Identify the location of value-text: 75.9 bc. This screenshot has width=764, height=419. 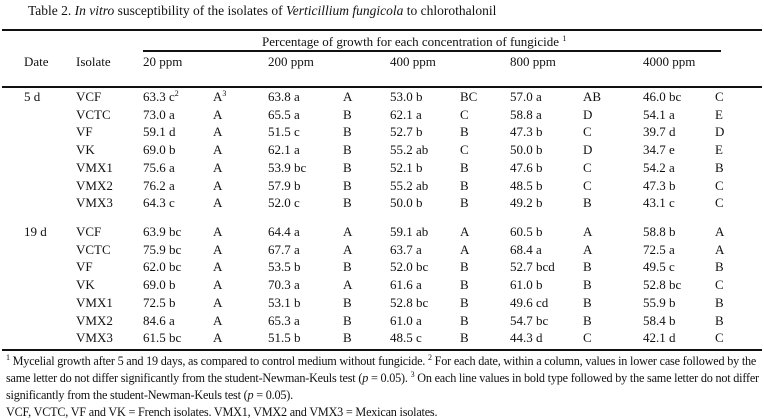
(162, 249).